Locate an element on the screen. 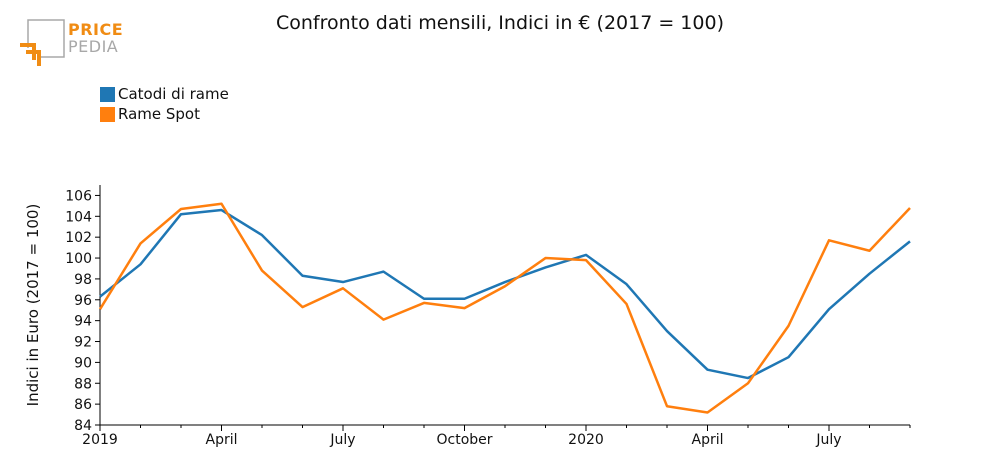 The width and height of the screenshot is (1000, 475). y-tick-label: 98 is located at coordinates (83, 280).